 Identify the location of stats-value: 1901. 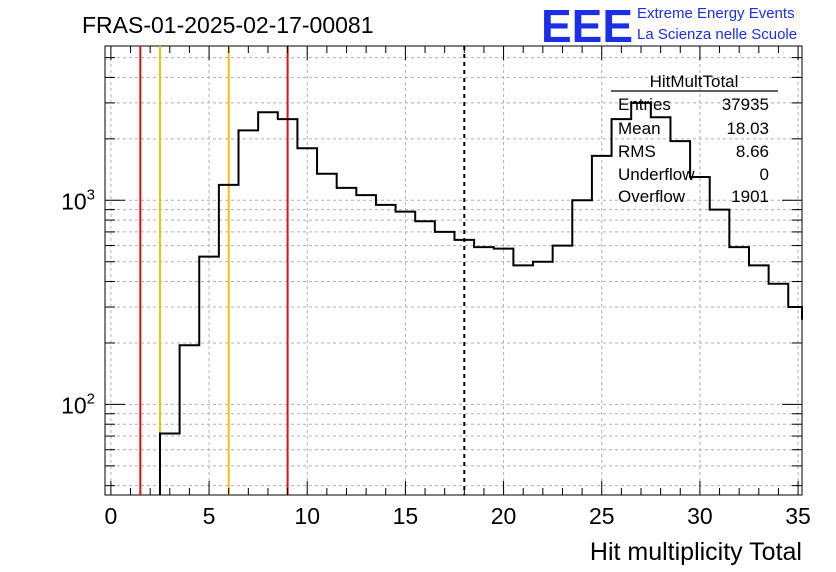
(750, 196).